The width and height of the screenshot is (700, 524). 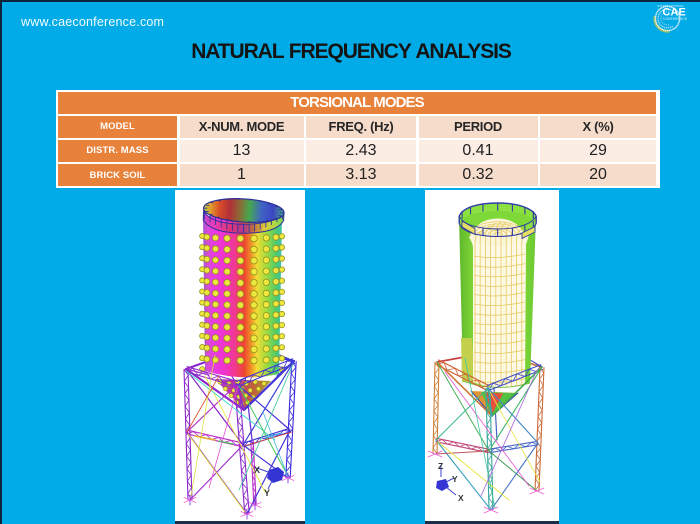 What do you see at coordinates (674, 13) in the screenshot?
I see `svg-text: CAE` at bounding box center [674, 13].